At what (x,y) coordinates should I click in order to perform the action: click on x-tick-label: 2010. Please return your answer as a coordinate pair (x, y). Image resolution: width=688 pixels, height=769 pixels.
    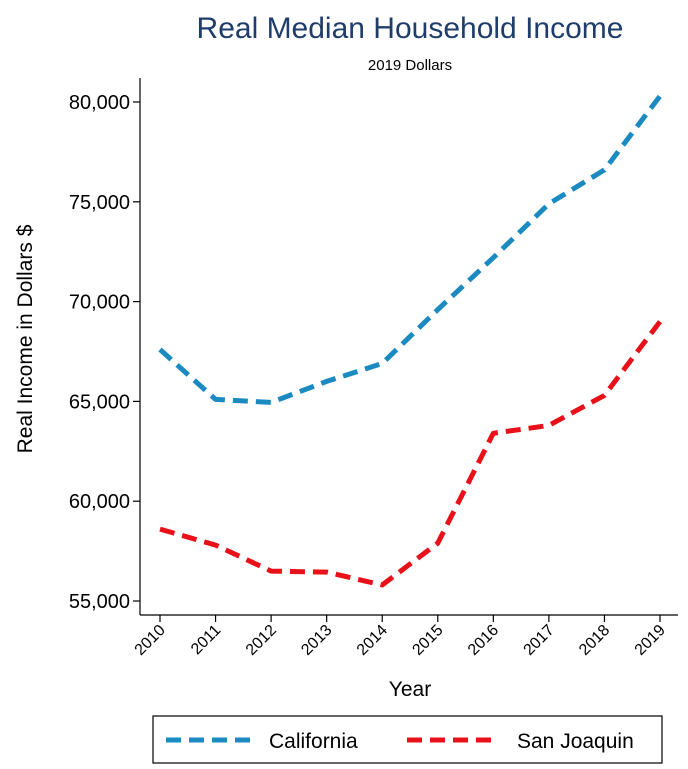
    Looking at the image, I should click on (150, 640).